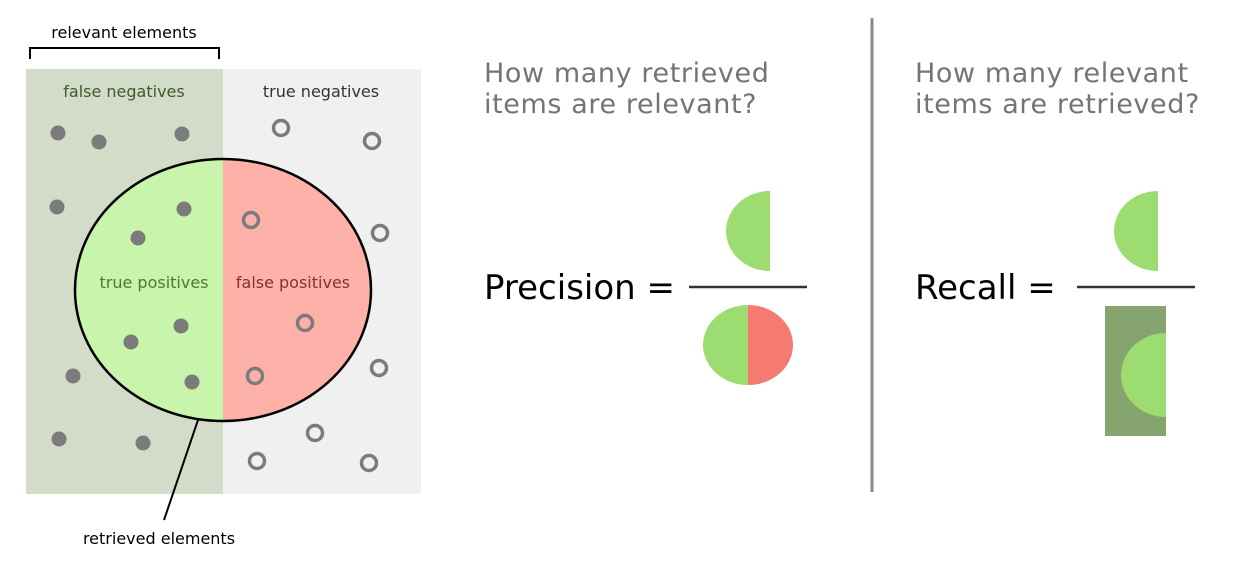 Image resolution: width=1234 pixels, height=568 pixels. What do you see at coordinates (181, 470) in the screenshot?
I see `retrieved-pointer-line` at bounding box center [181, 470].